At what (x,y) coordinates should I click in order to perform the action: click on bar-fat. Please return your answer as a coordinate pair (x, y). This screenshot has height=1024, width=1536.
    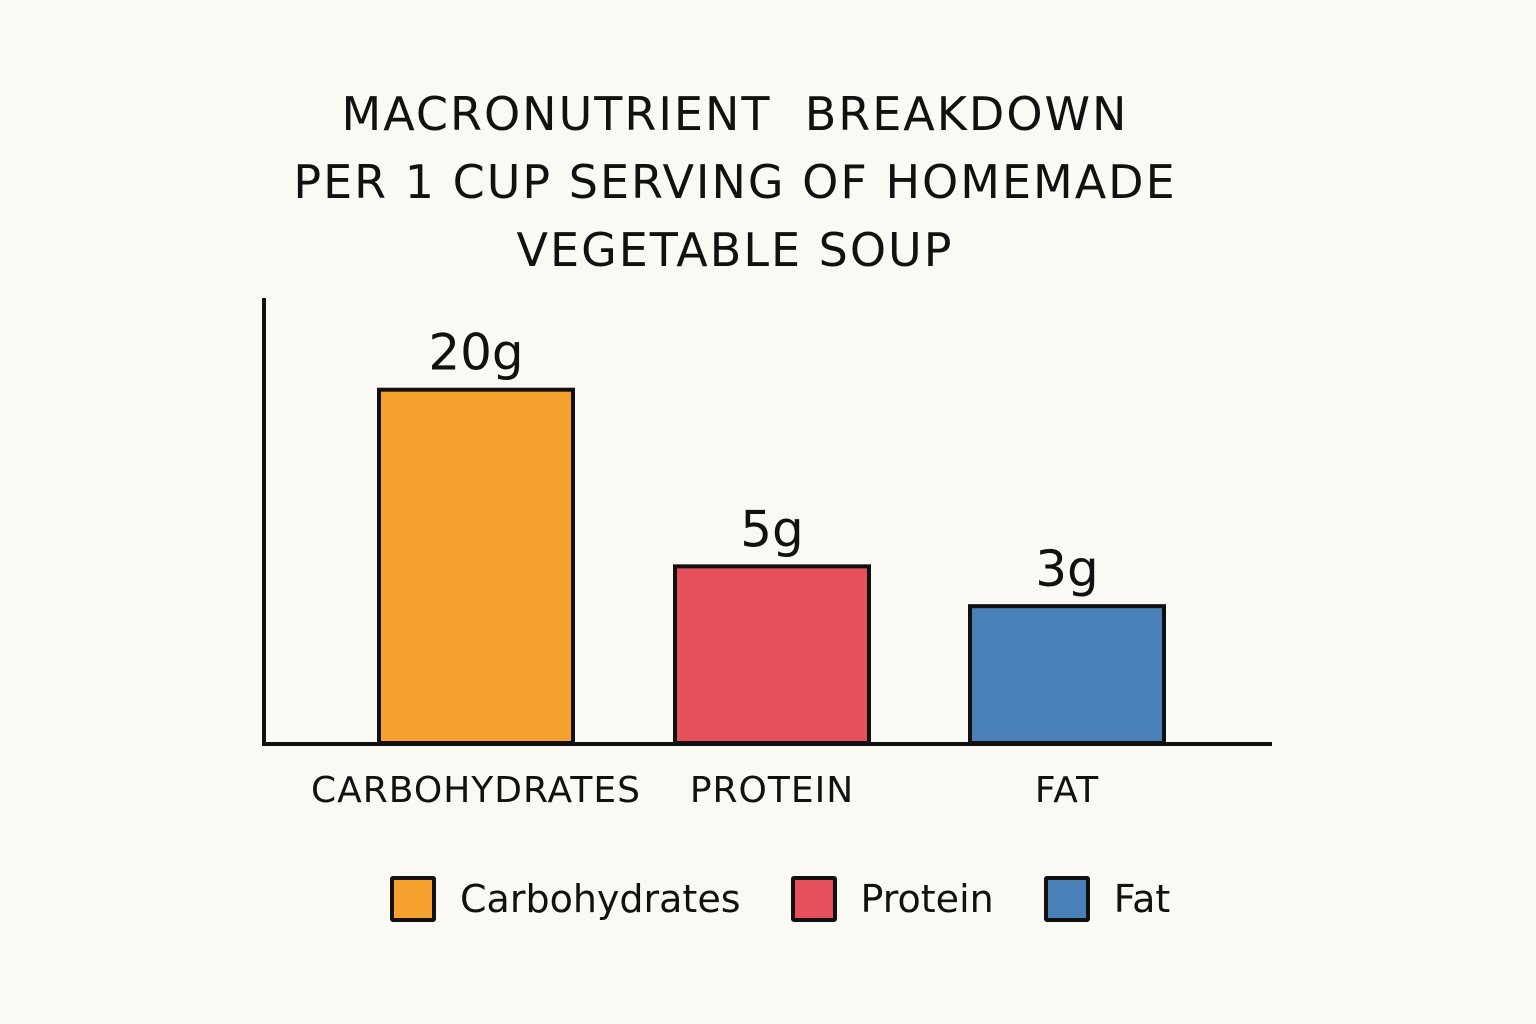
    Looking at the image, I should click on (1067, 674).